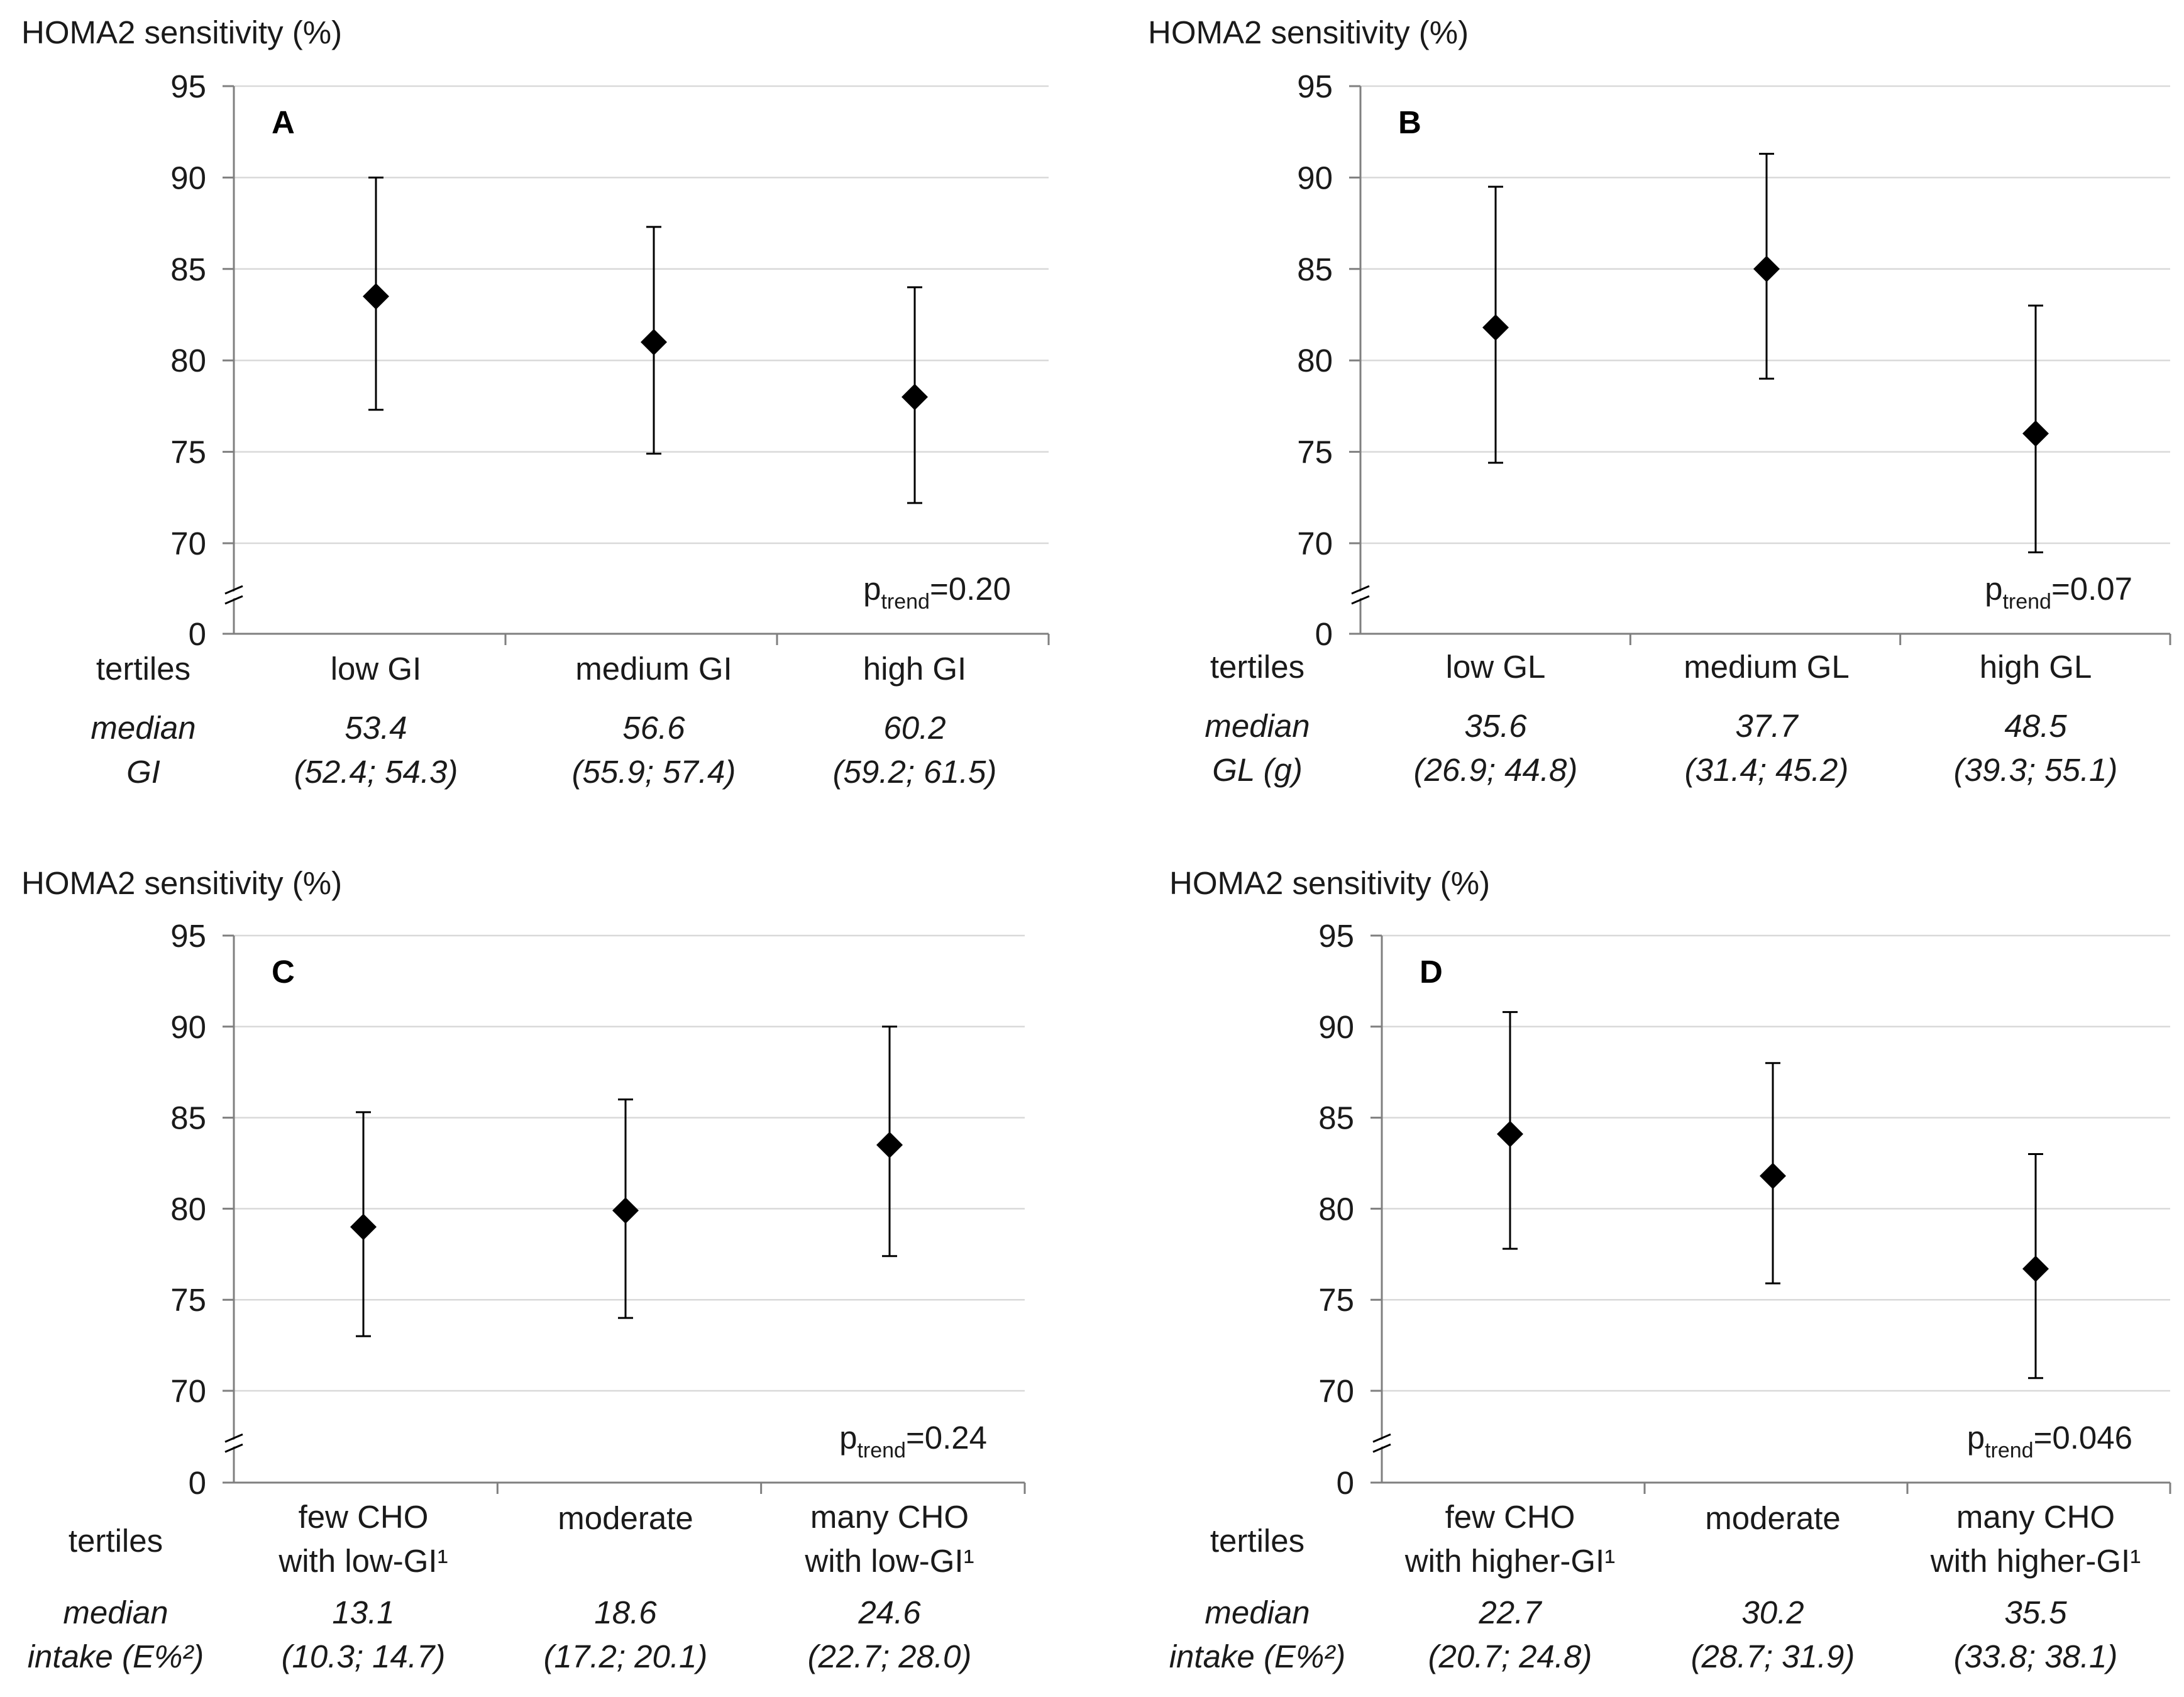 The height and width of the screenshot is (1697, 2184). Describe the element at coordinates (2035, 1612) in the screenshot. I see `median-value: 35.5` at that location.